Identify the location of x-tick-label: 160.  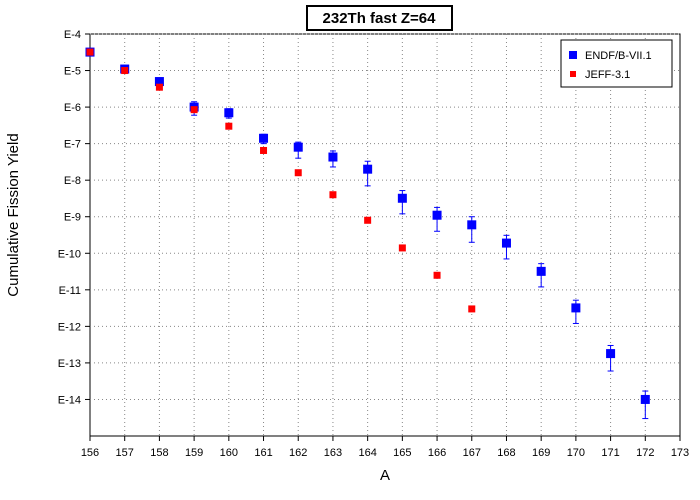
(229, 453).